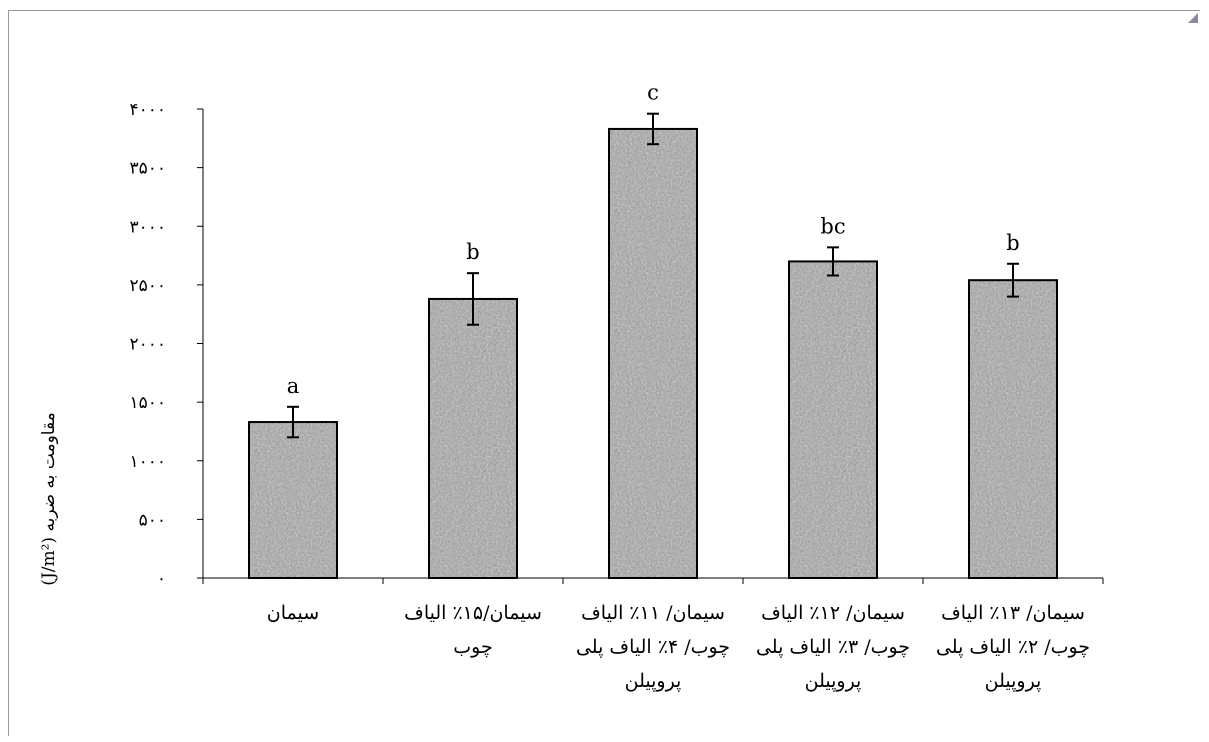 This screenshot has height=742, width=1209. Describe the element at coordinates (161, 579) in the screenshot. I see `y-tick-label: ۰` at that location.